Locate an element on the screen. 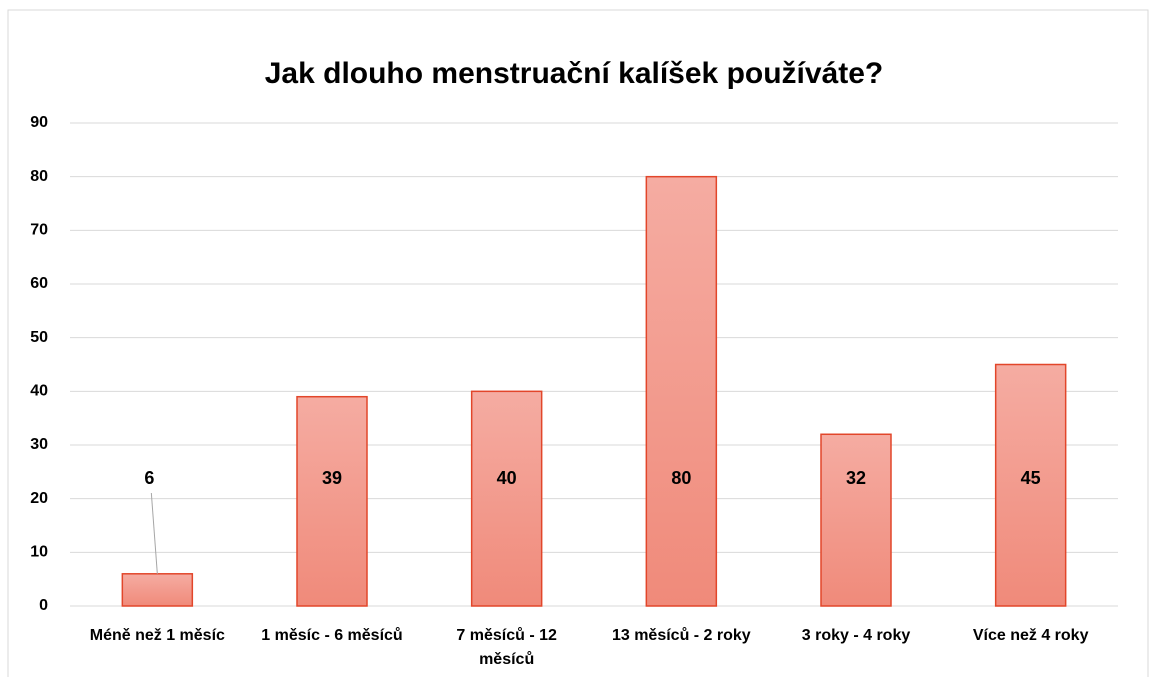 The height and width of the screenshot is (677, 1149). y-tick-label: 10 is located at coordinates (39, 552).